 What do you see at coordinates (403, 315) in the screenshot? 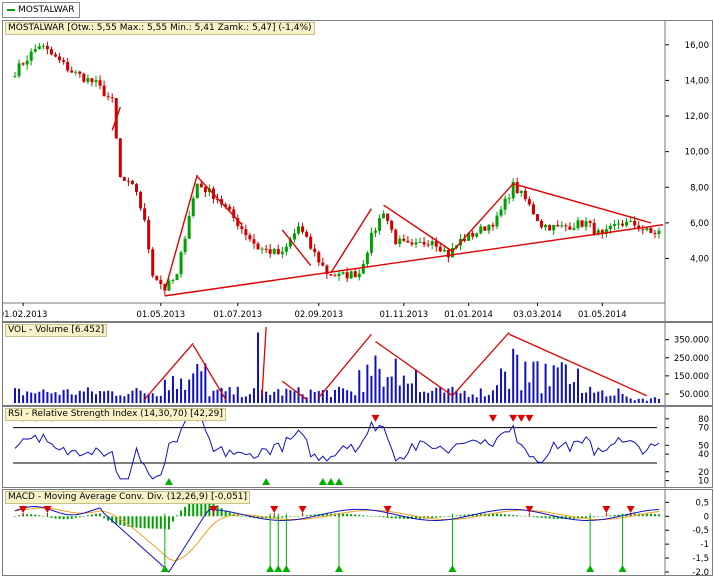
I see `price-x-tick-label: 01.11.2013` at bounding box center [403, 315].